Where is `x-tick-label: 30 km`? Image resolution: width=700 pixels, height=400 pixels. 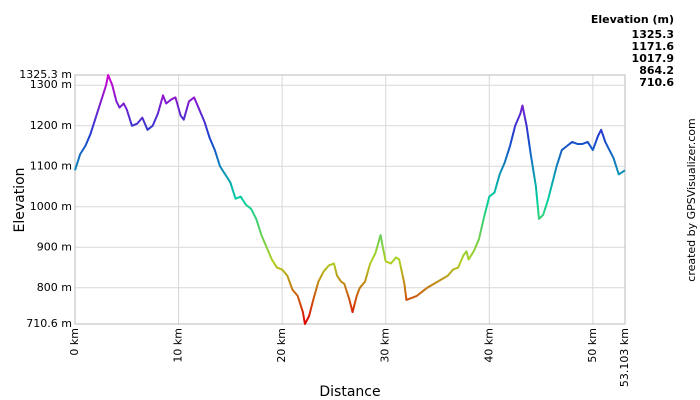
x-tick-label: 30 km is located at coordinates (385, 345).